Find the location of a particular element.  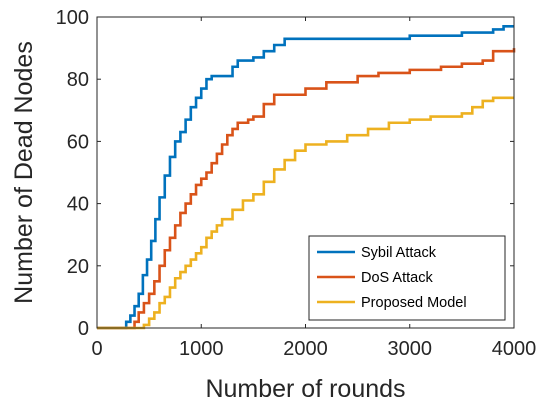

legend: Sybil Attack DoS Attack Proposed Model is located at coordinates (407, 278).